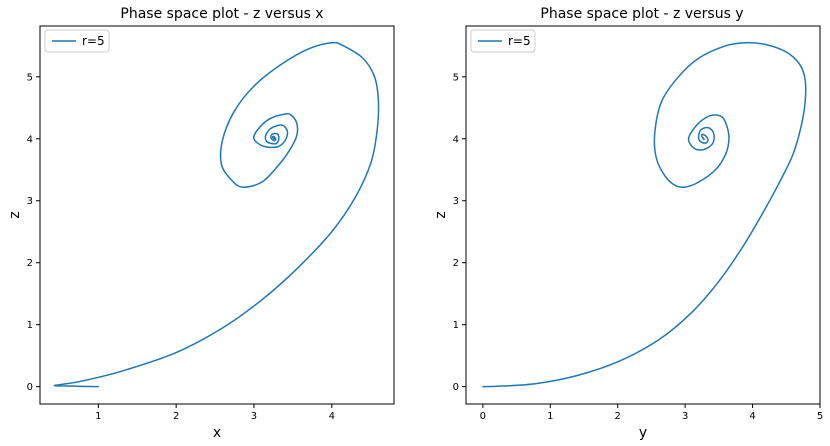 The image size is (830, 446). What do you see at coordinates (456, 201) in the screenshot?
I see `right-y-tick-label: 3` at bounding box center [456, 201].